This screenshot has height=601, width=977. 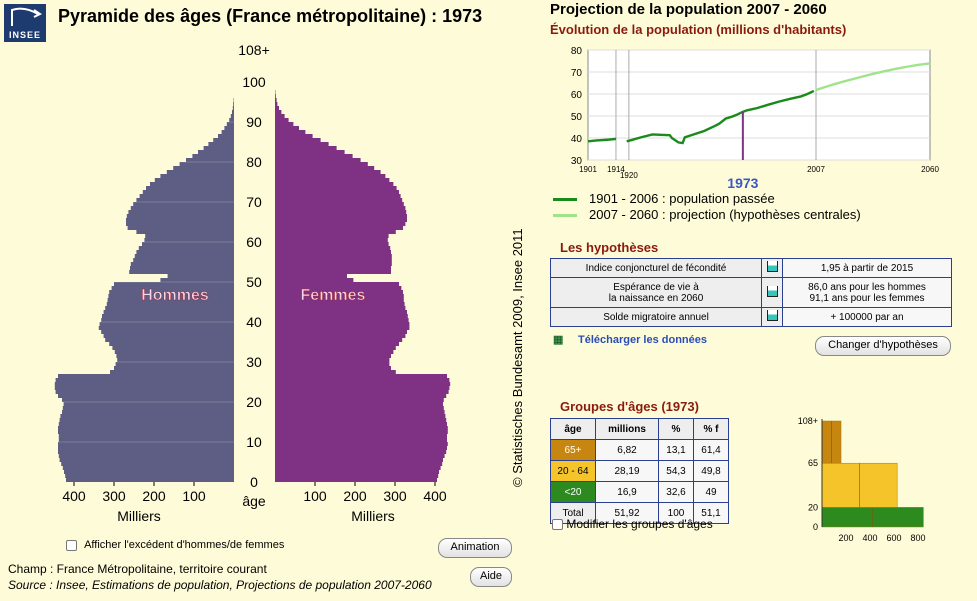 What do you see at coordinates (254, 322) in the screenshot?
I see `age-tick-label: 40` at bounding box center [254, 322].